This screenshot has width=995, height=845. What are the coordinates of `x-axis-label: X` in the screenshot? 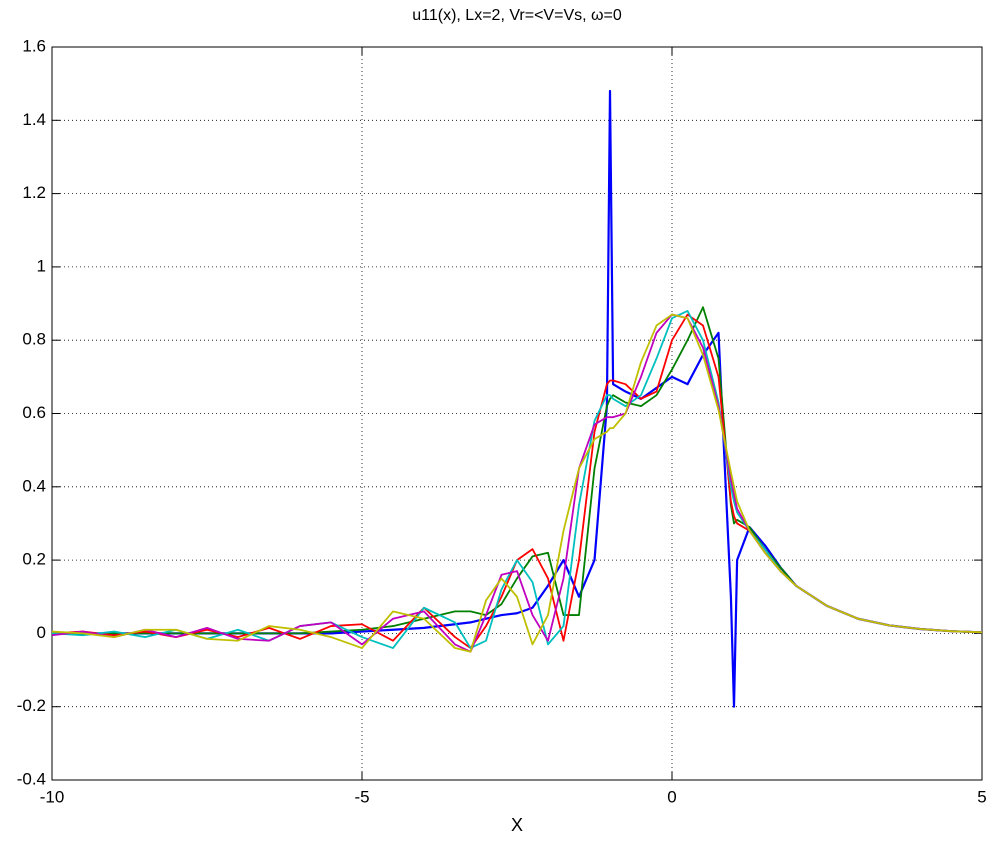 It's located at (517, 825).